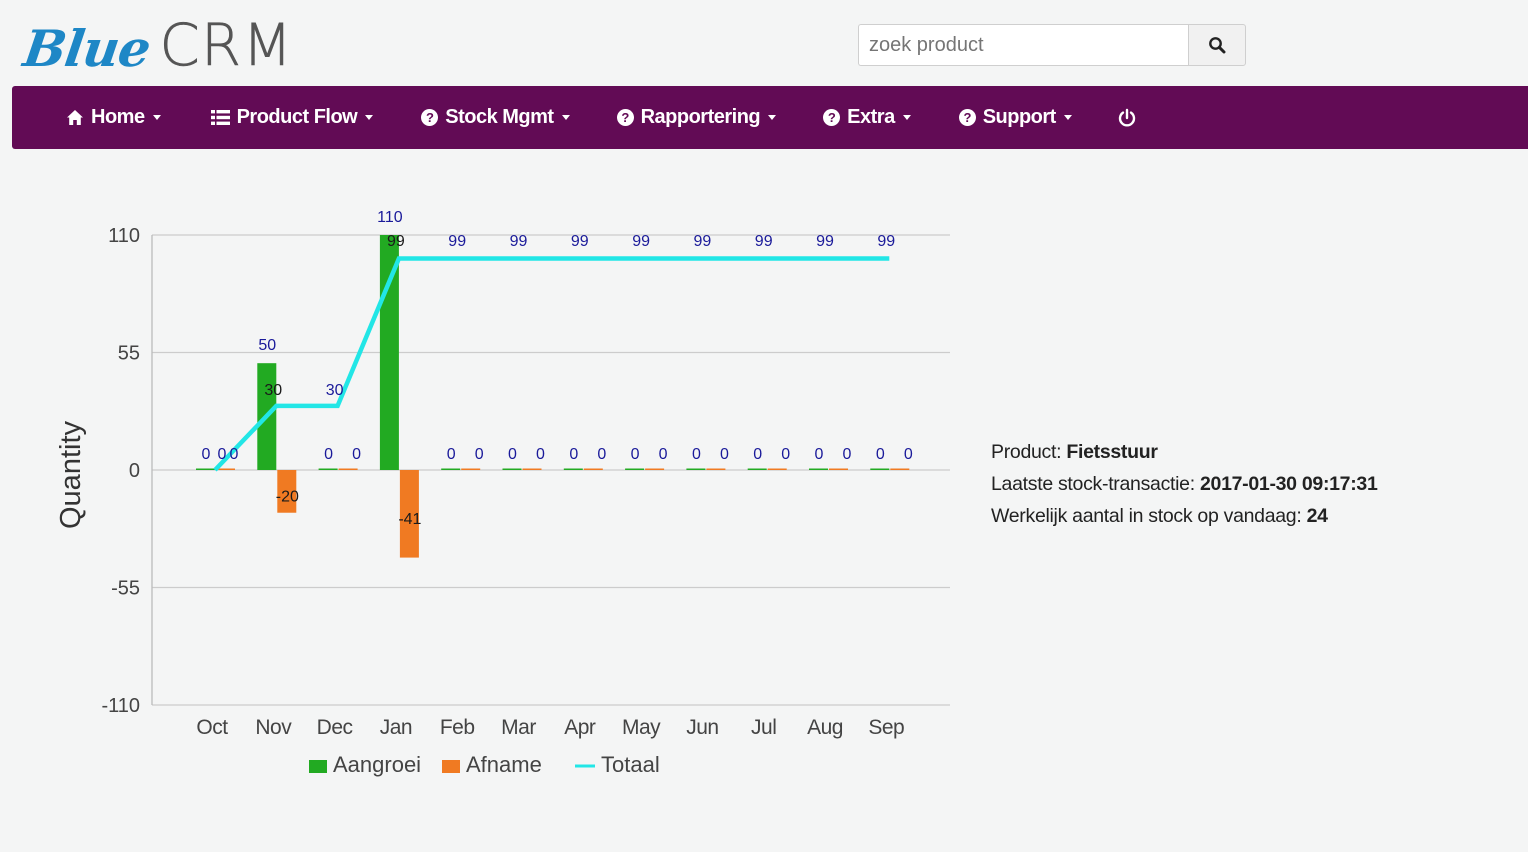  What do you see at coordinates (220, 117) in the screenshot?
I see `list-icon` at bounding box center [220, 117].